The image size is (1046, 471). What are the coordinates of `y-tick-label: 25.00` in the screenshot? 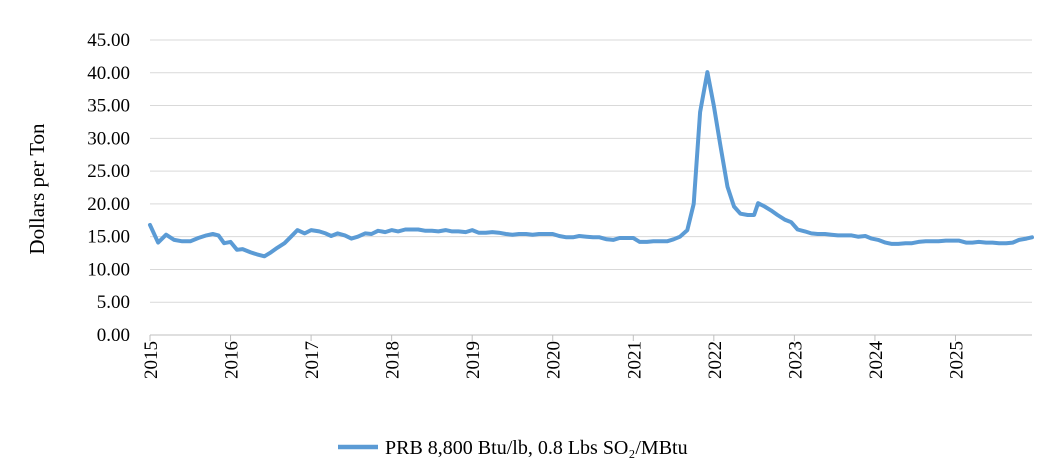 It's located at (108, 171).